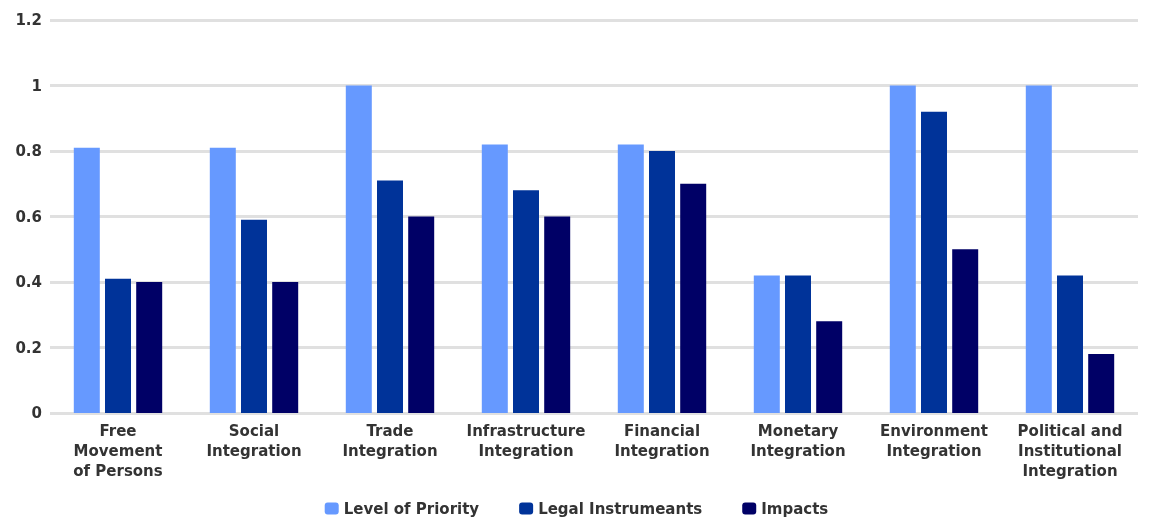  Describe the element at coordinates (28, 216) in the screenshot. I see `y-tick-label: 0.6` at that location.